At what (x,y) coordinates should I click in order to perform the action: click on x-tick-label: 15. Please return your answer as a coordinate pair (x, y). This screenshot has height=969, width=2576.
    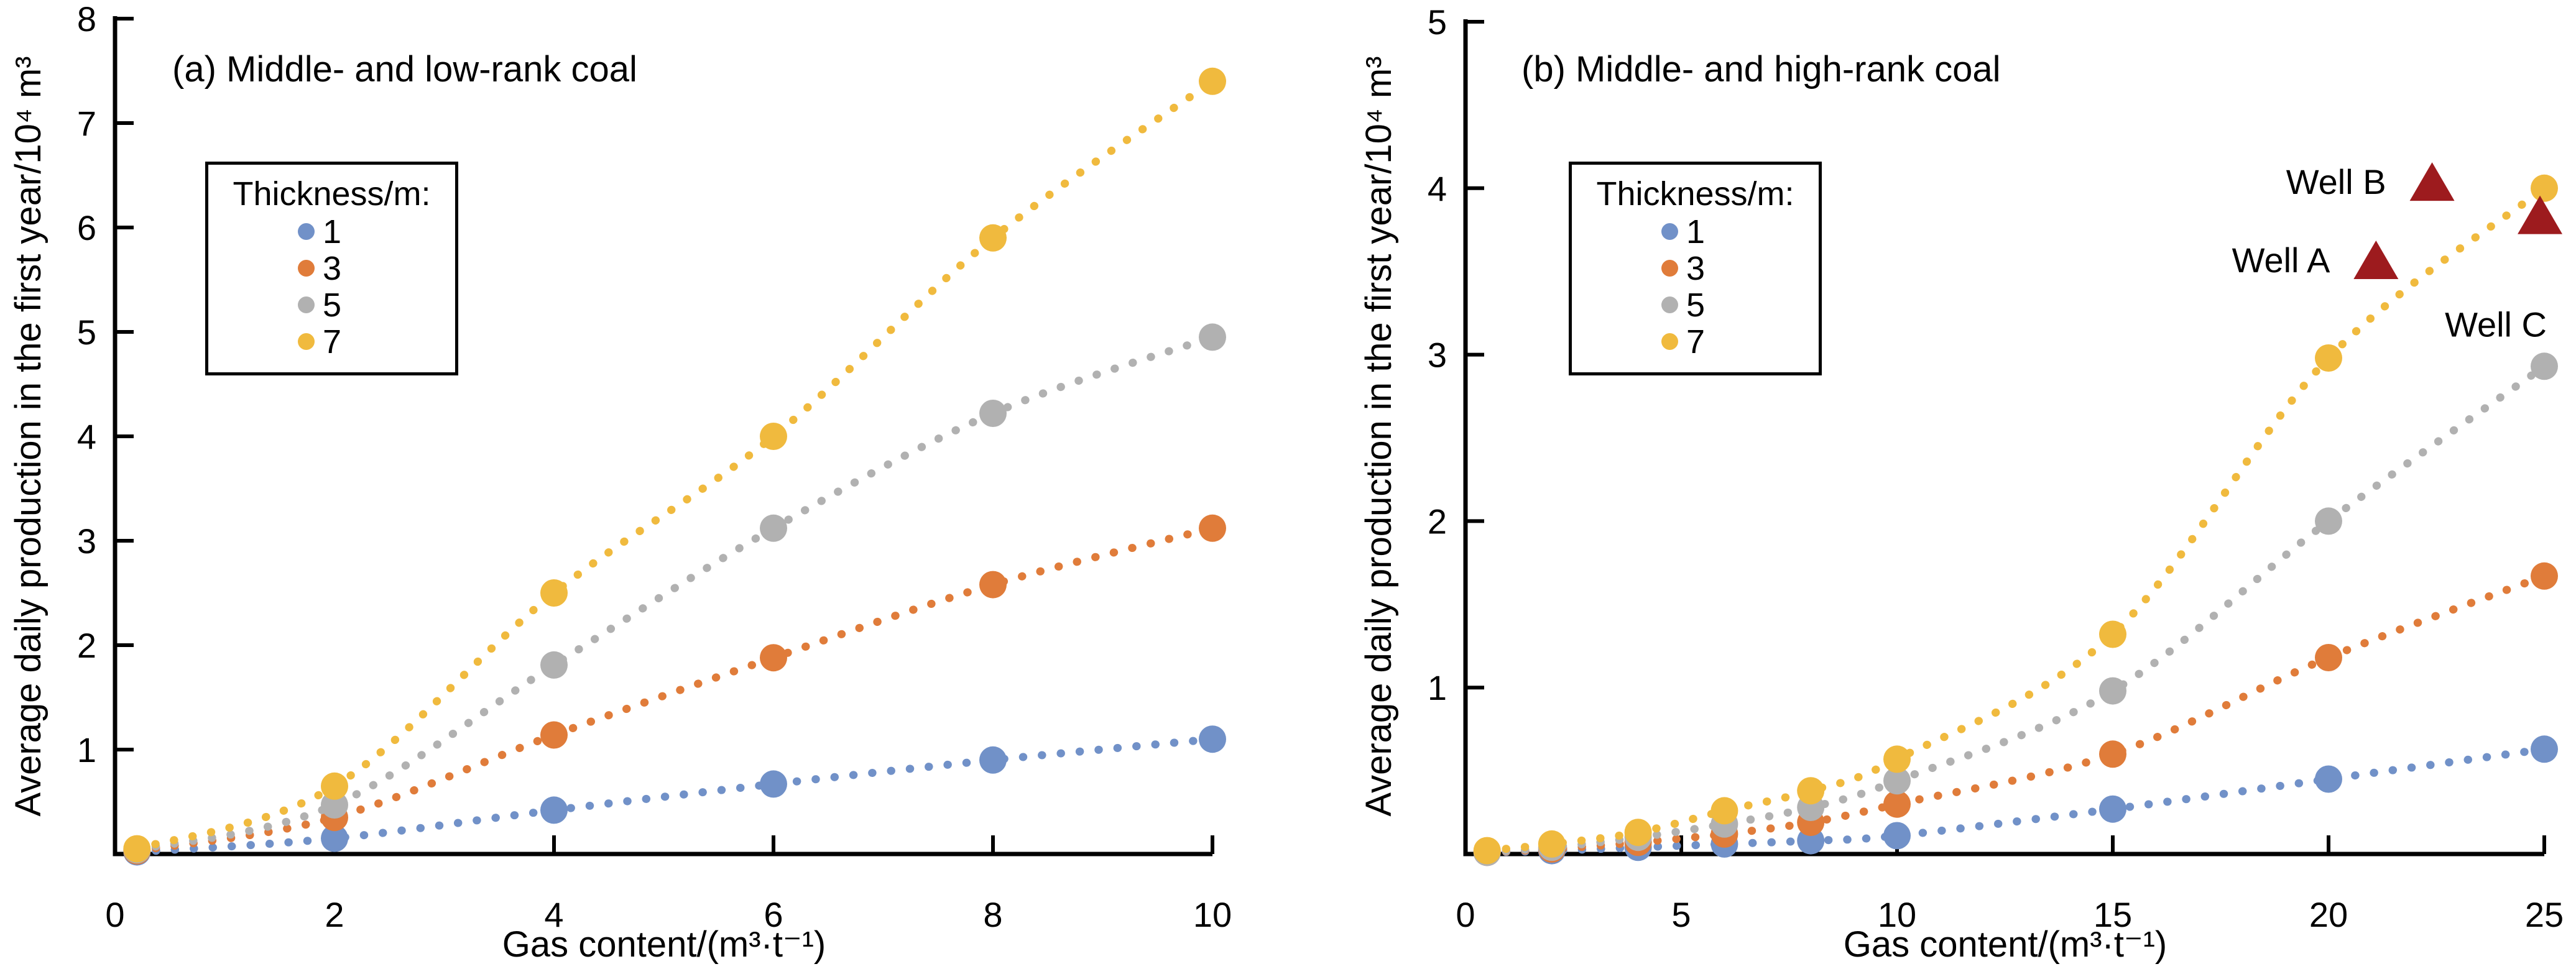
    Looking at the image, I should click on (2113, 914).